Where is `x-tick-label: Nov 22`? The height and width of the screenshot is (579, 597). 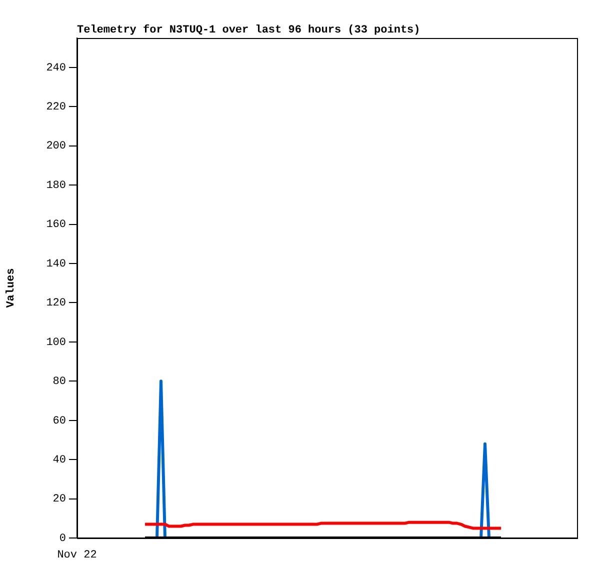 x-tick-label: Nov 22 is located at coordinates (77, 556).